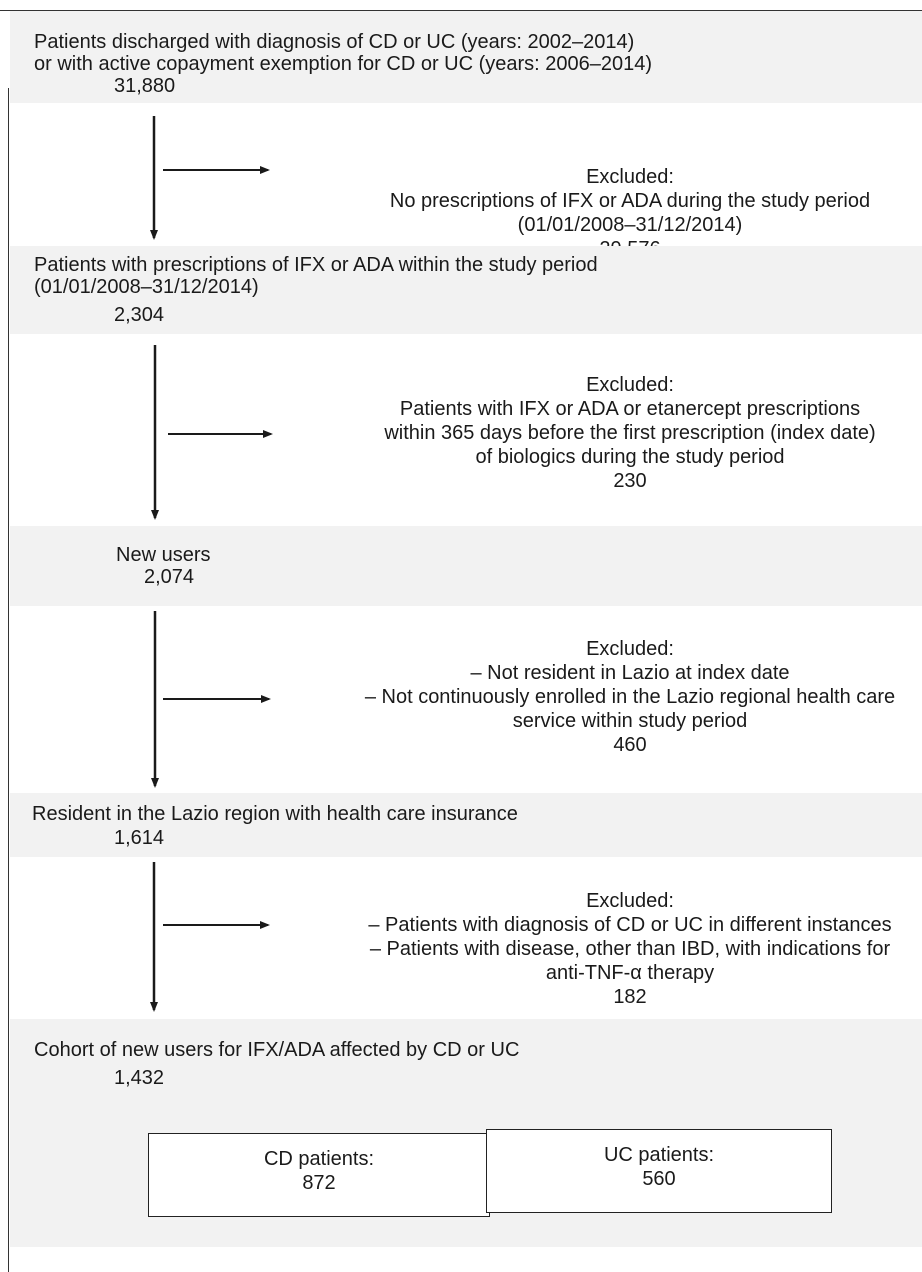 This screenshot has width=922, height=1272. I want to click on cd-patients-box: CD patients: 872, so click(319, 1175).